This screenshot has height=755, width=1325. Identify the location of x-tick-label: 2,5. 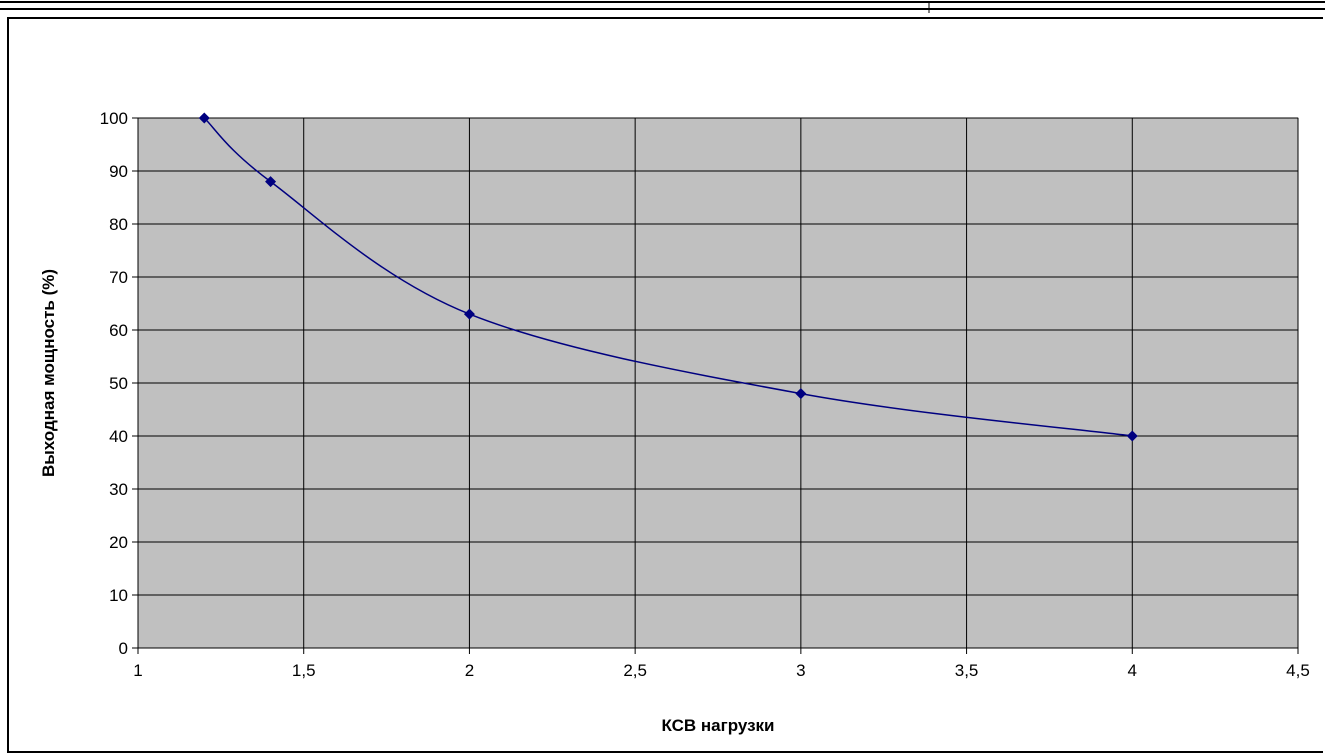
(635, 670).